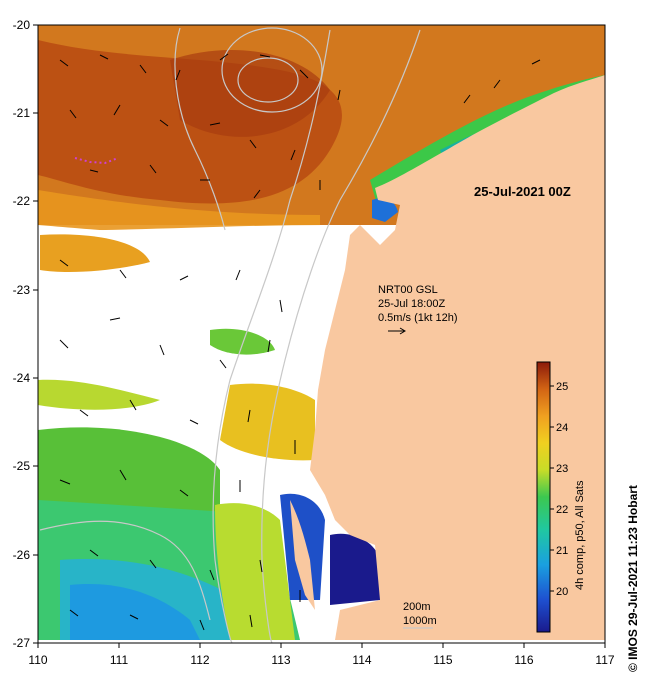  What do you see at coordinates (562, 510) in the screenshot?
I see `colorbar-tick-label: 22` at bounding box center [562, 510].